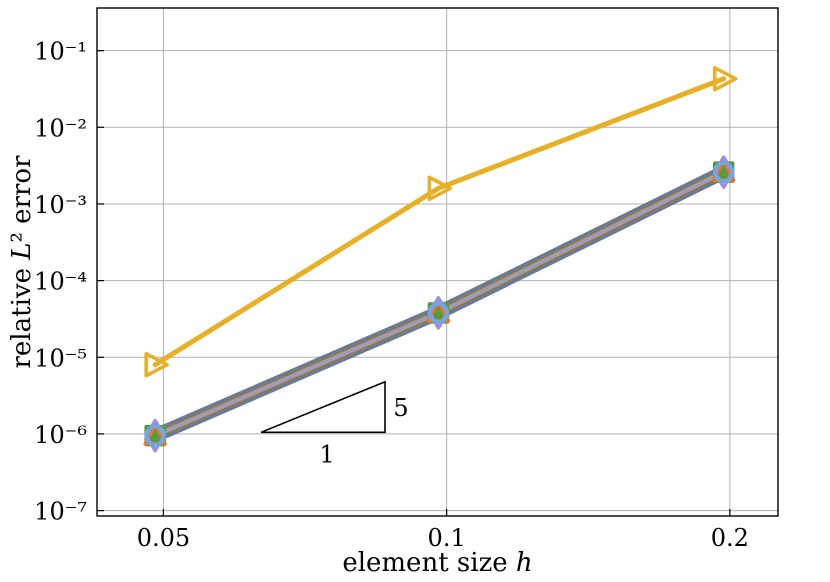 This screenshot has height=582, width=830. Describe the element at coordinates (60, 205) in the screenshot. I see `y-tick-label: 10⁻³` at that location.